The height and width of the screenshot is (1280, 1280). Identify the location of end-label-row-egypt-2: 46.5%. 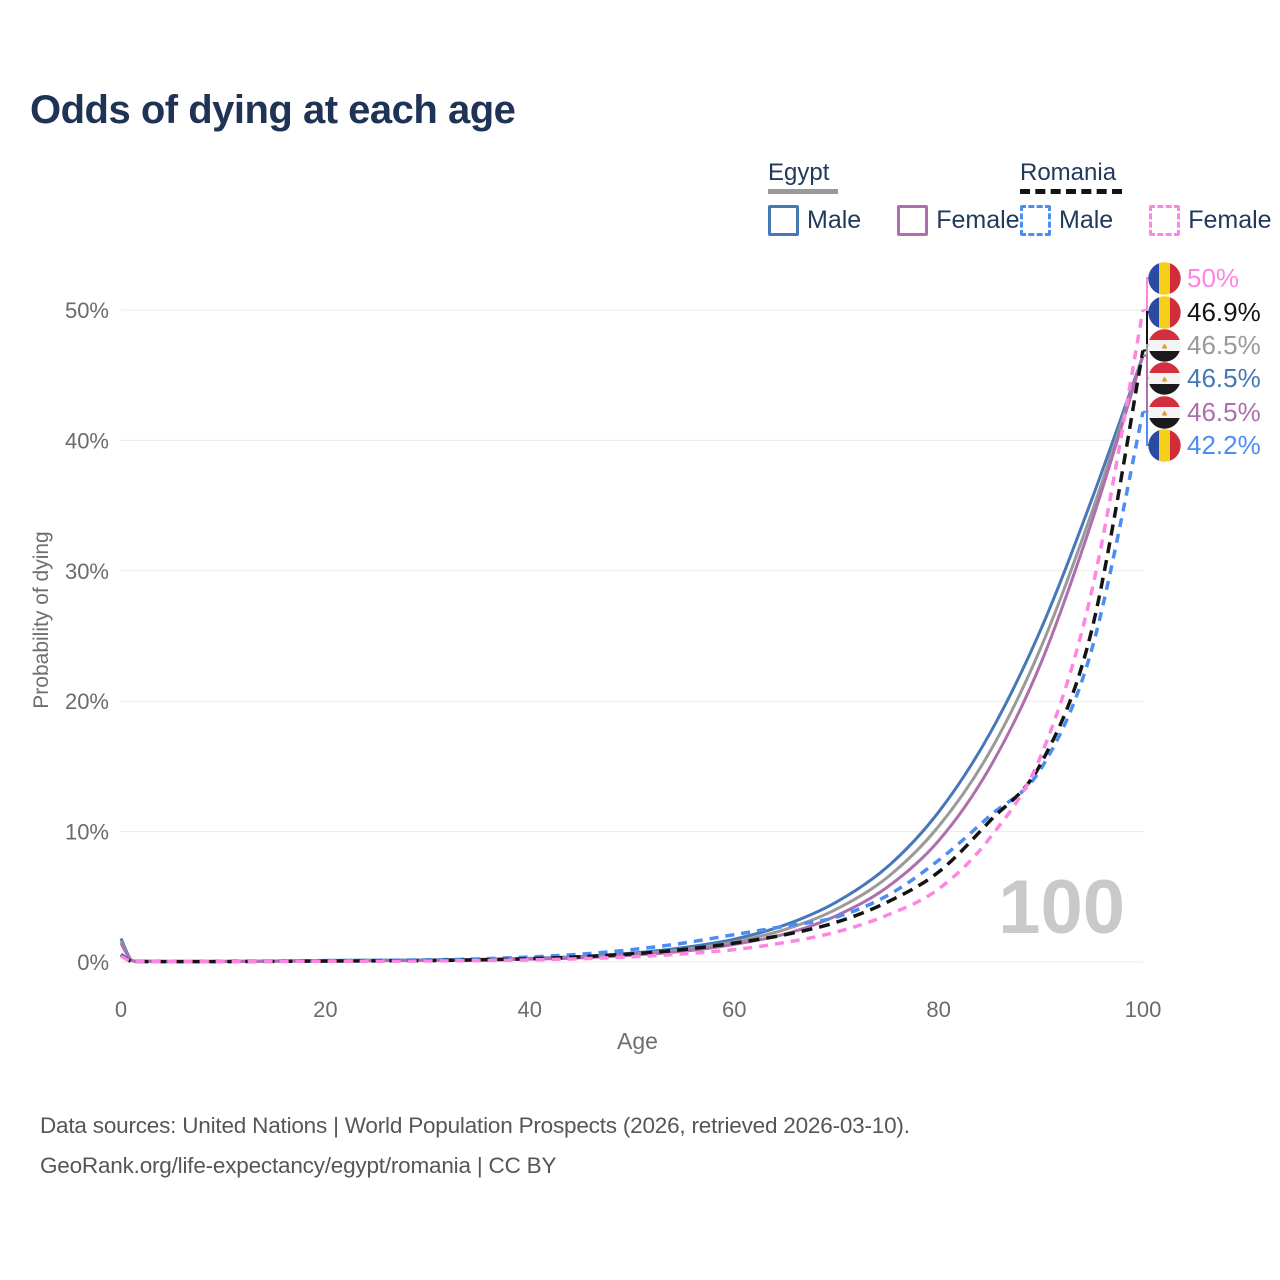
(1204, 345).